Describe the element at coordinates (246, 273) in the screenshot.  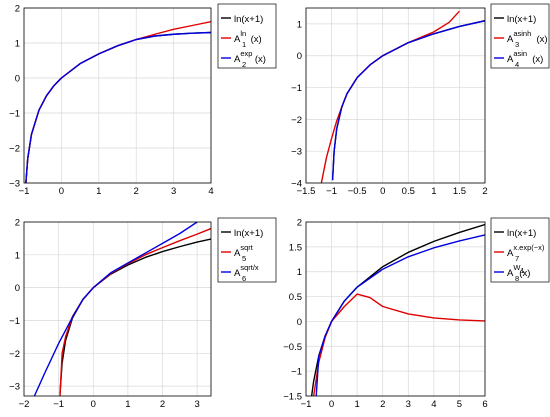
I see `legend-label: Asqrt/x 6` at that location.